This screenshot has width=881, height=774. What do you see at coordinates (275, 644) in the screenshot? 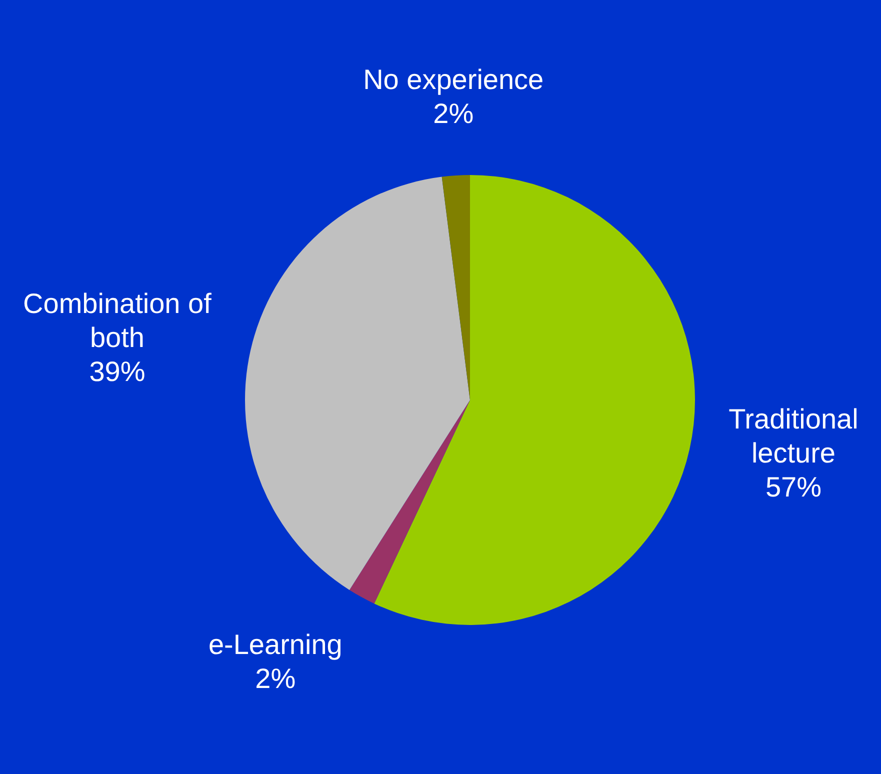
I see `slice-label: e-Learning` at bounding box center [275, 644].